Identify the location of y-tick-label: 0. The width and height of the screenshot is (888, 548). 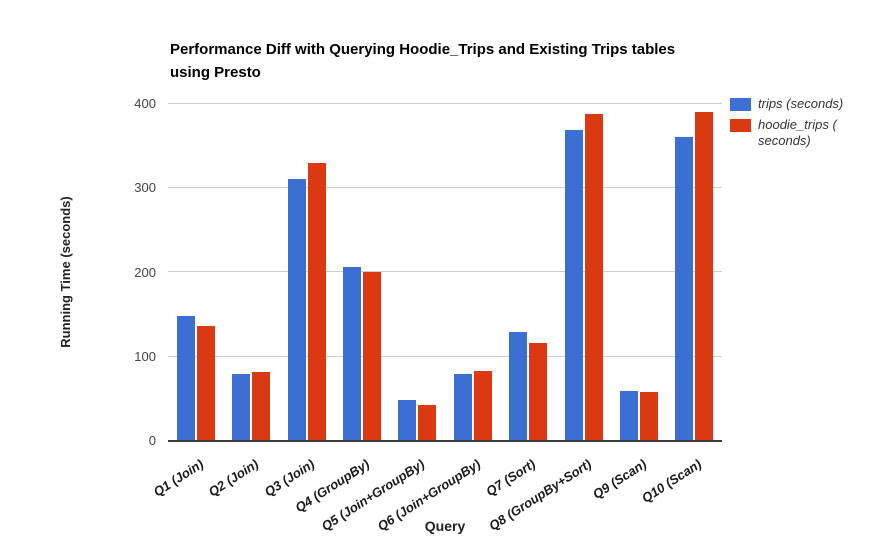
(152, 440).